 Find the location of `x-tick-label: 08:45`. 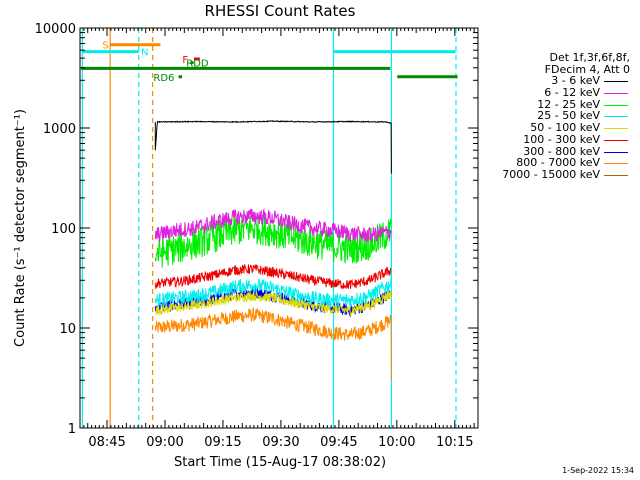

x-tick-label: 08:45 is located at coordinates (106, 442).